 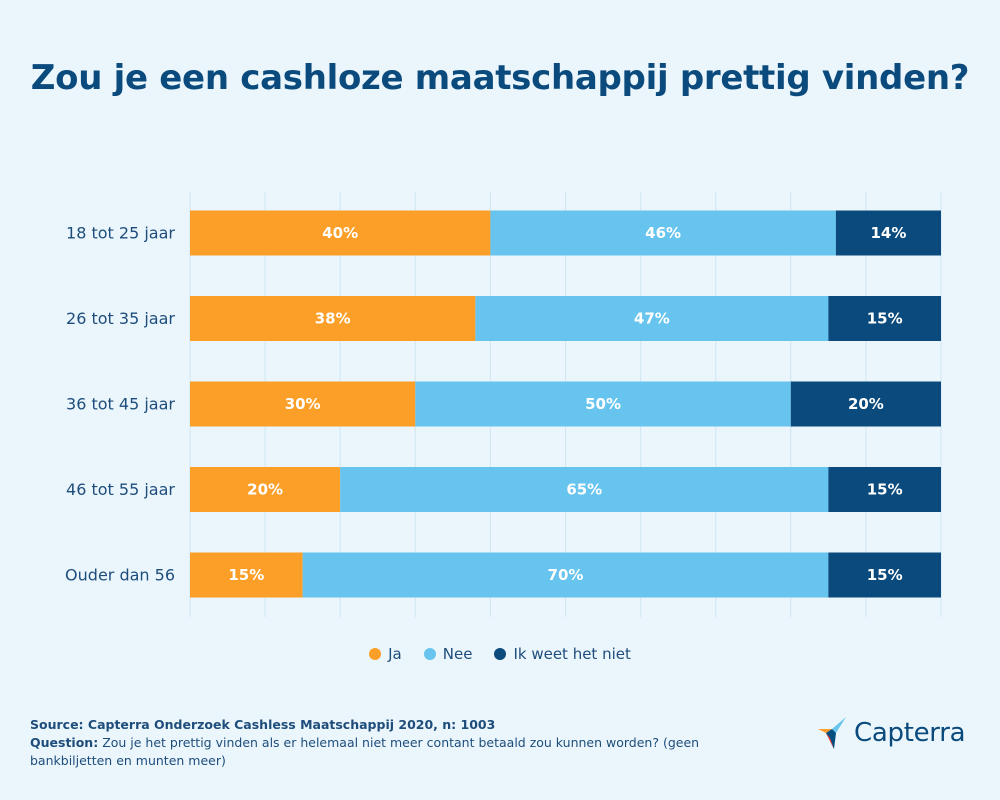 I want to click on category-label: 26 tot 35 jaar, so click(x=120, y=318).